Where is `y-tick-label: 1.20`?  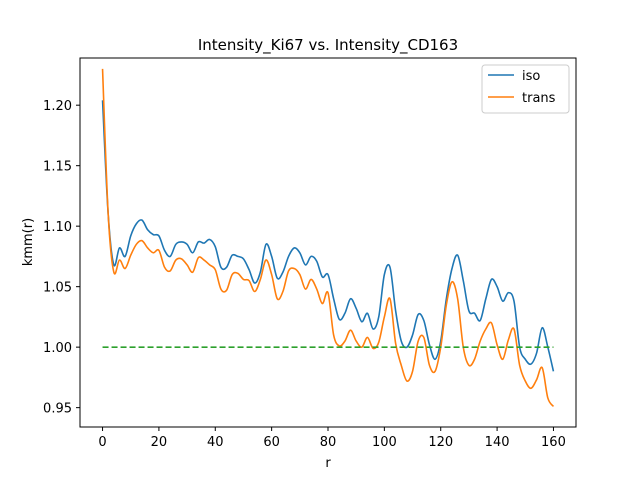
y-tick-label: 1.20 is located at coordinates (57, 106).